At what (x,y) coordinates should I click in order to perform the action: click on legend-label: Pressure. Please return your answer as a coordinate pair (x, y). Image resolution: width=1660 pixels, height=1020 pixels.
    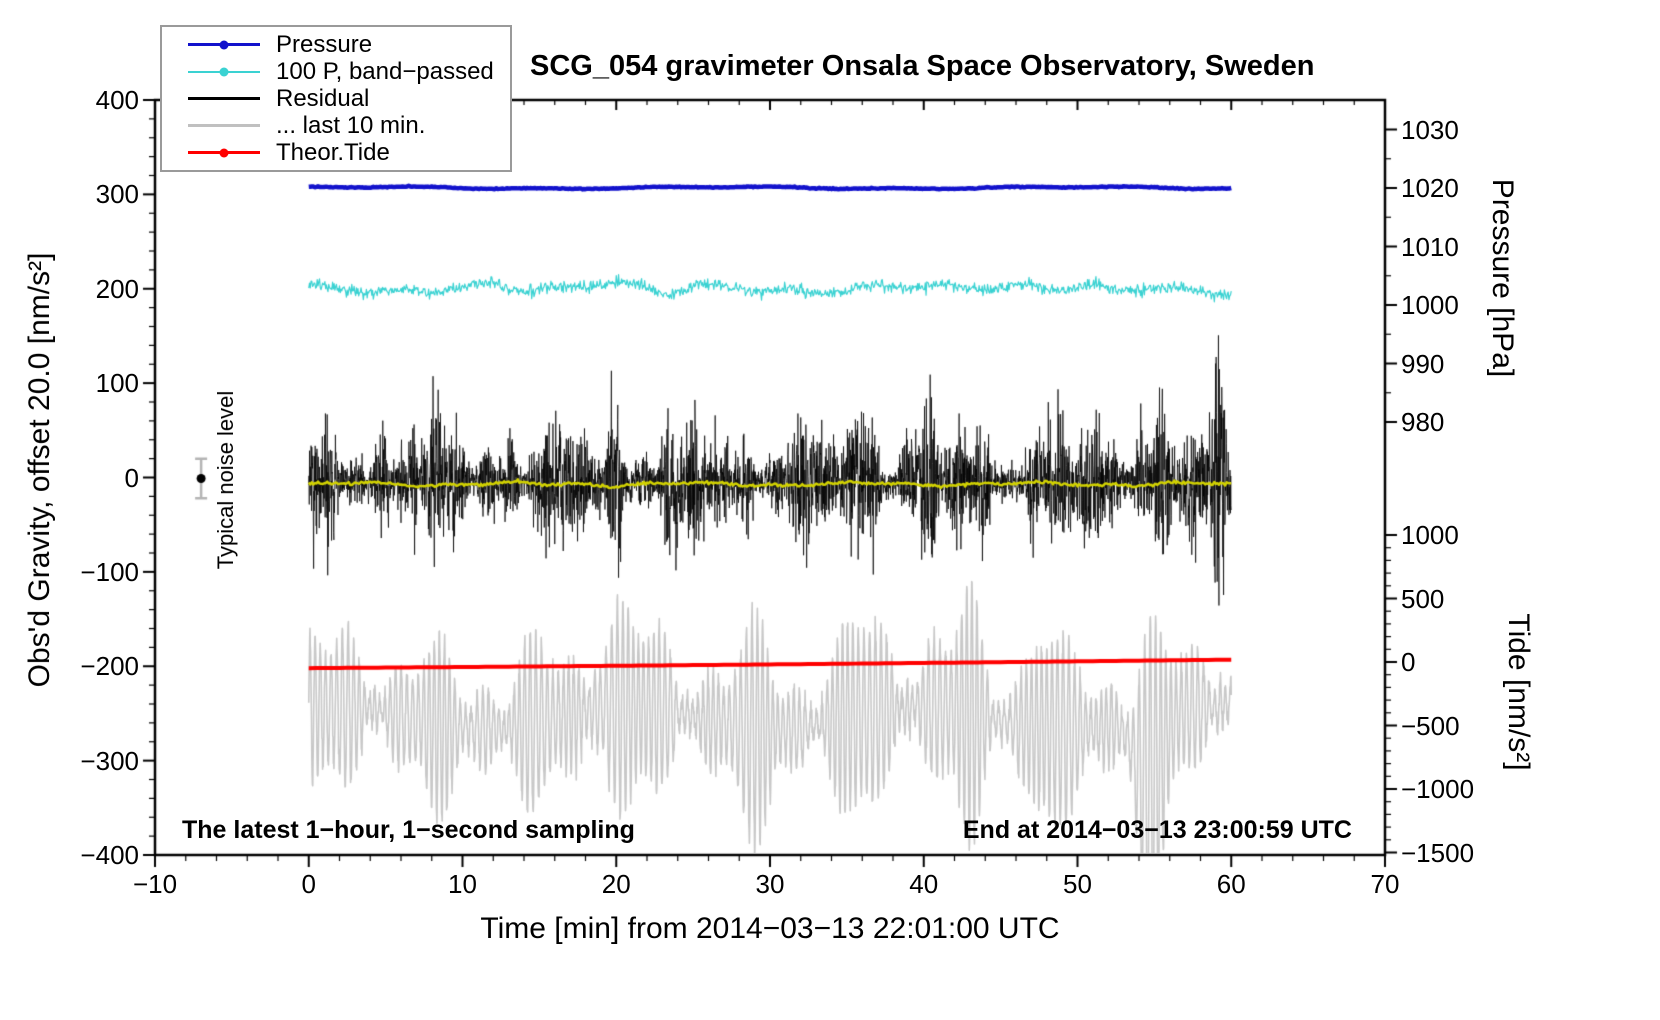
    Looking at the image, I should click on (324, 44).